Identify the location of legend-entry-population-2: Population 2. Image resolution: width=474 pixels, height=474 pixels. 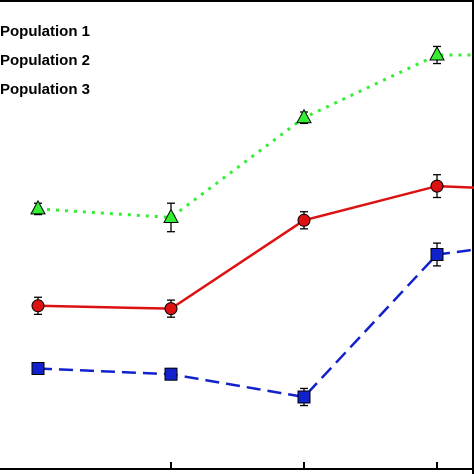
(45, 60).